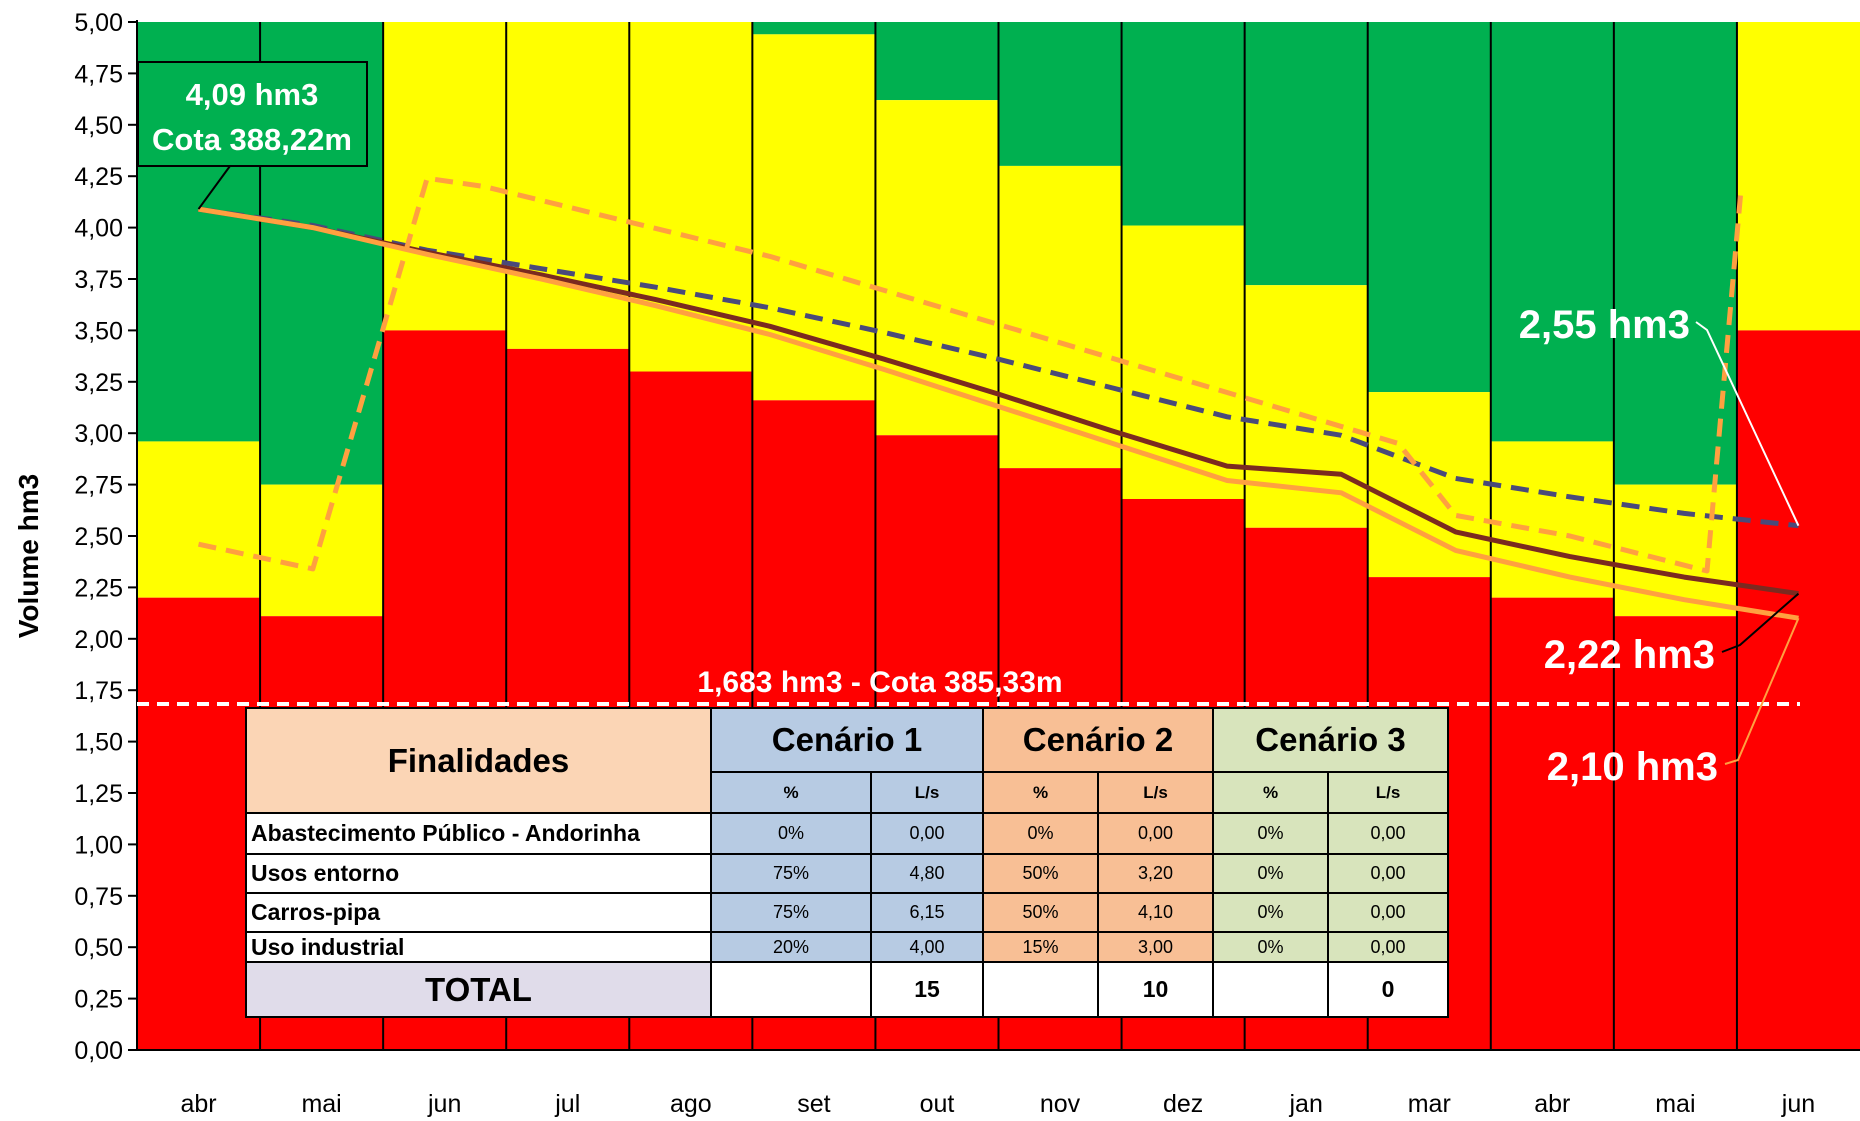 The height and width of the screenshot is (1121, 1860). I want to click on y-tick-label: 1,50, so click(98, 743).